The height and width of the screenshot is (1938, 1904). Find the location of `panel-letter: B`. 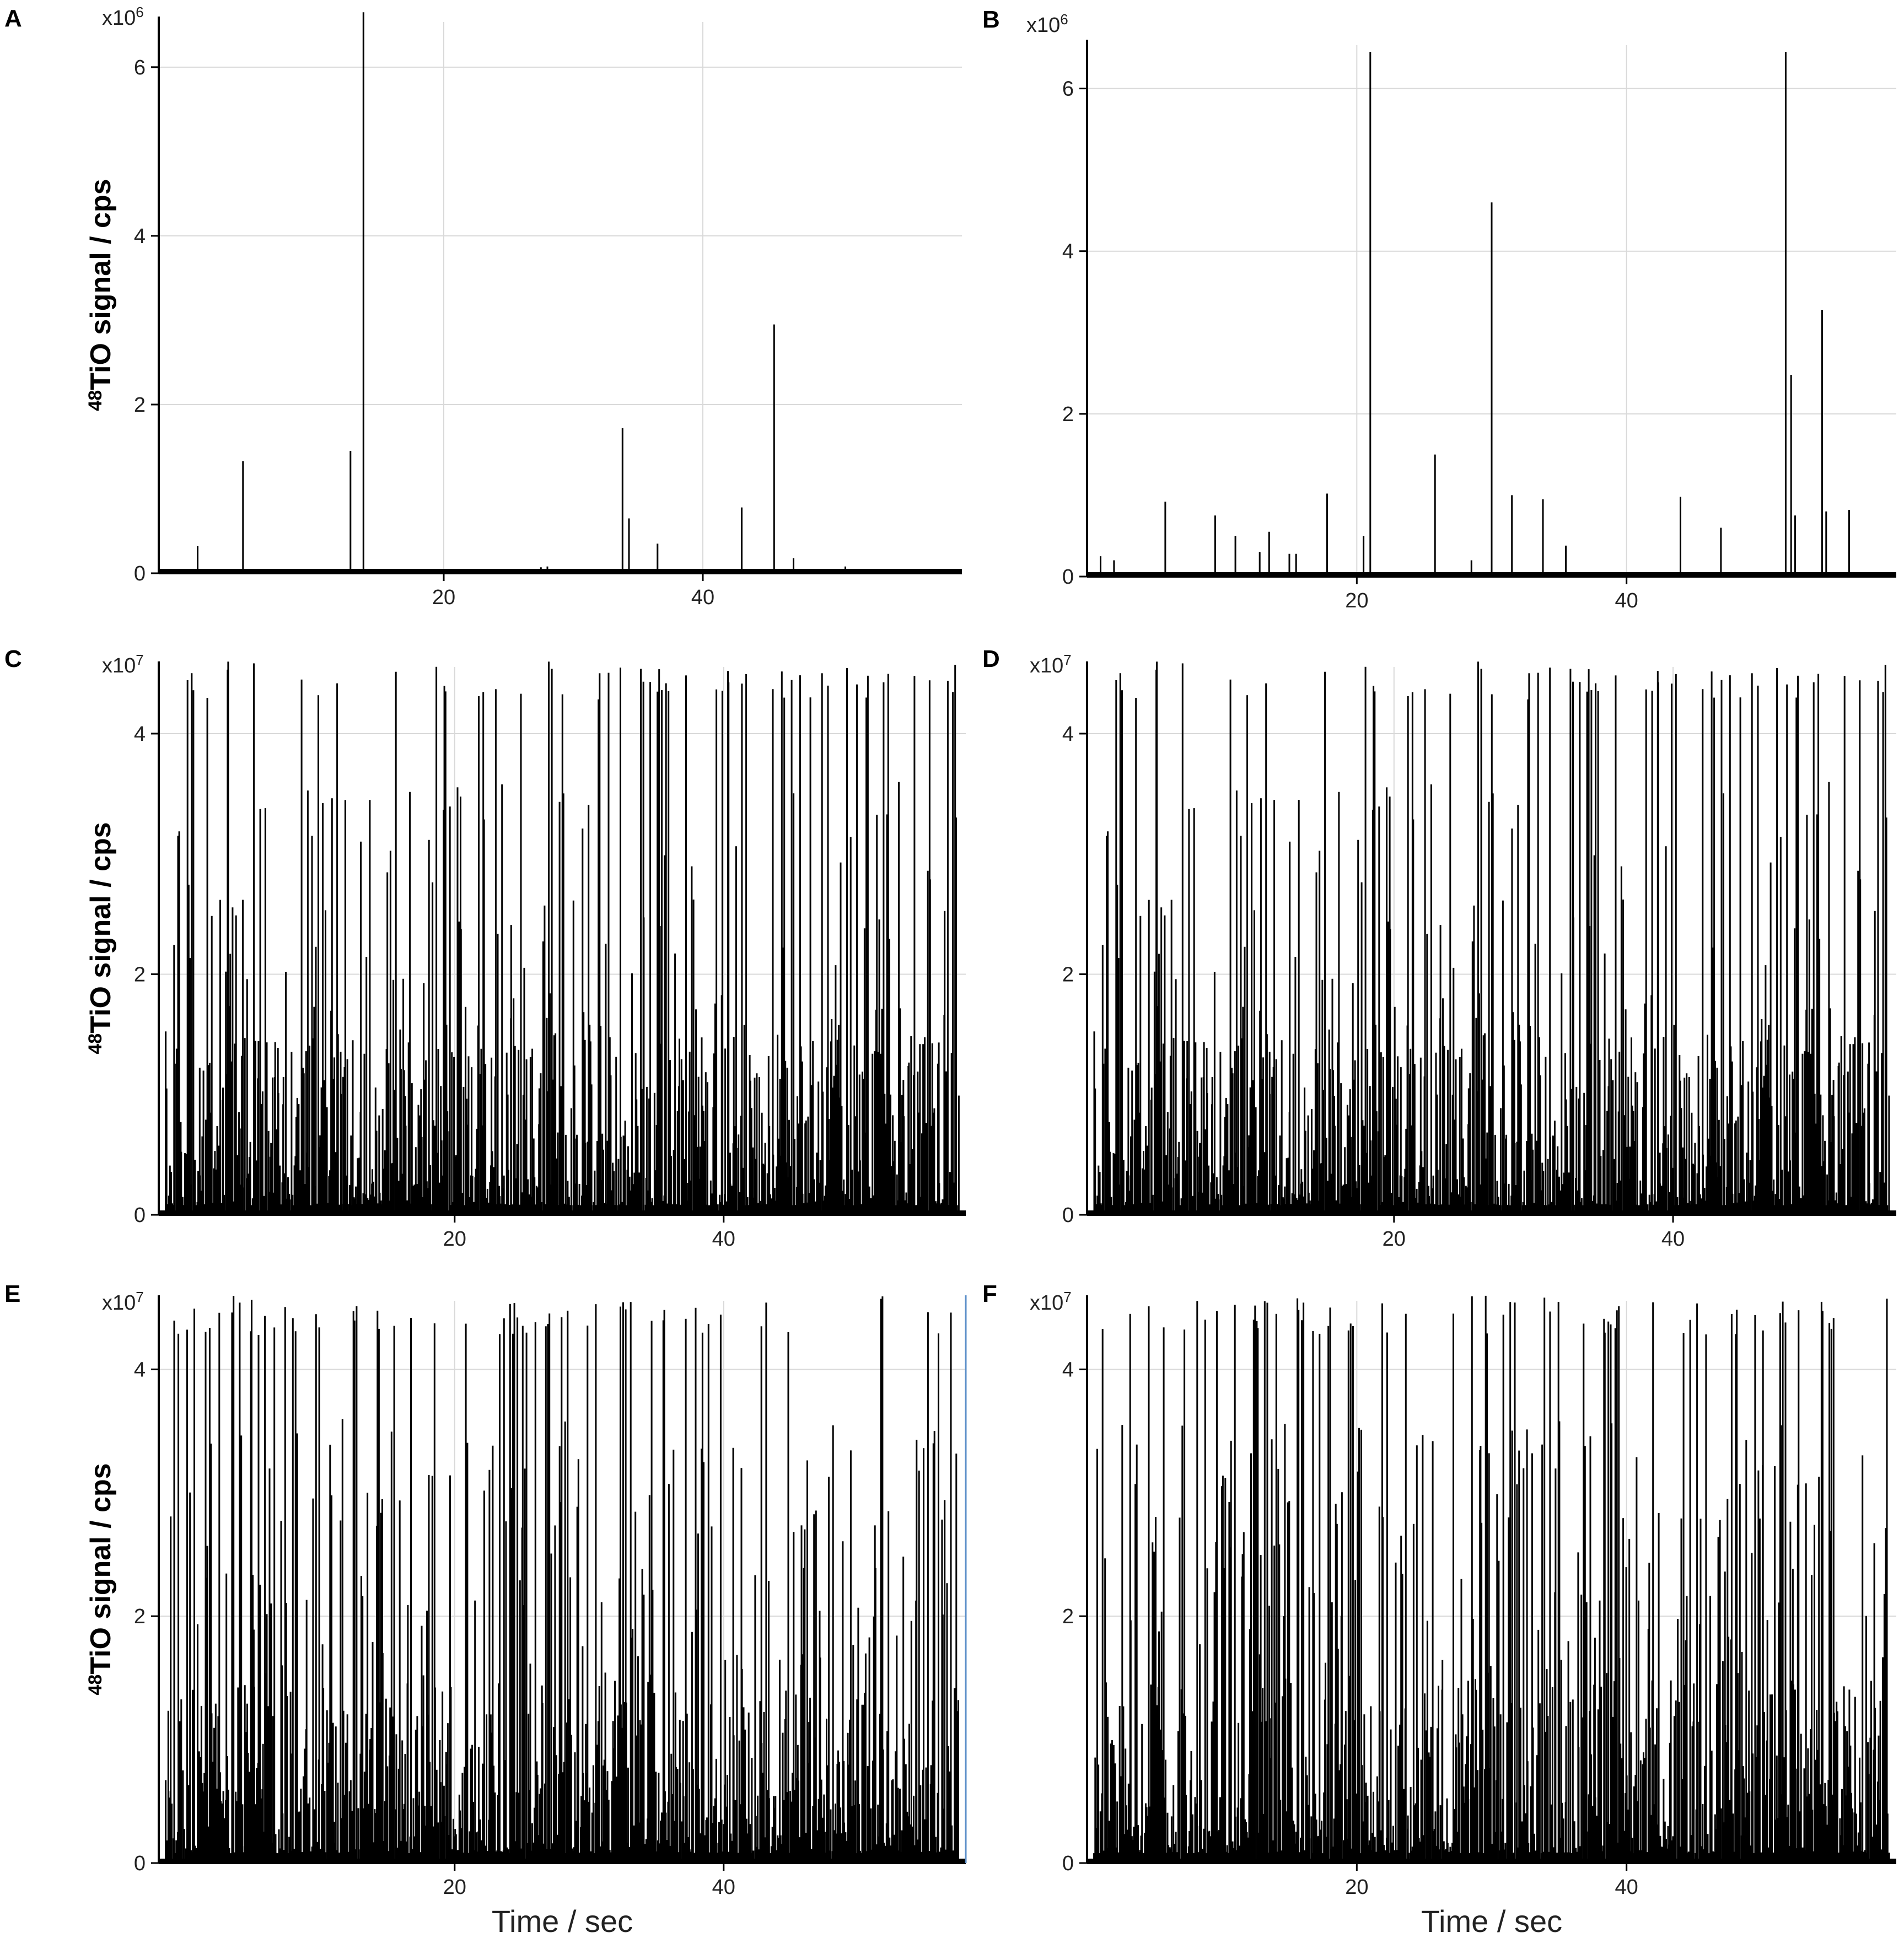

panel-letter: B is located at coordinates (991, 19).